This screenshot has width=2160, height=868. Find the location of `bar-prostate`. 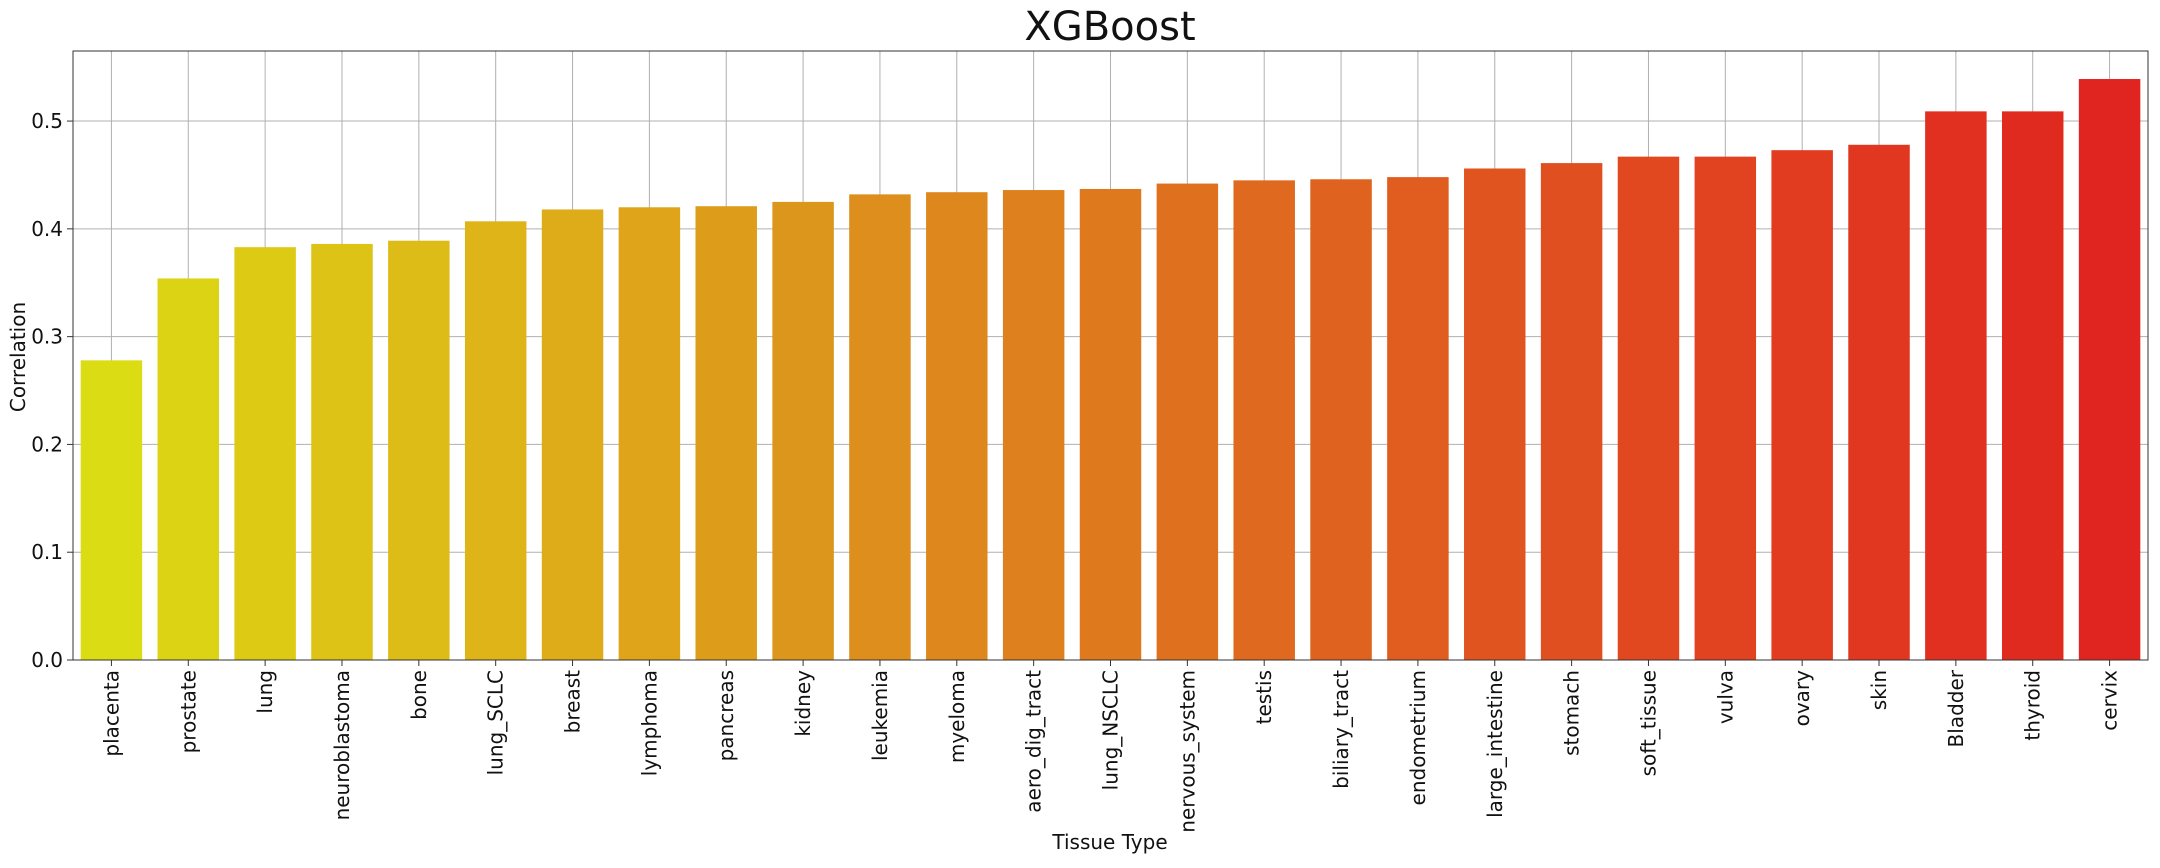

bar-prostate is located at coordinates (188, 469).